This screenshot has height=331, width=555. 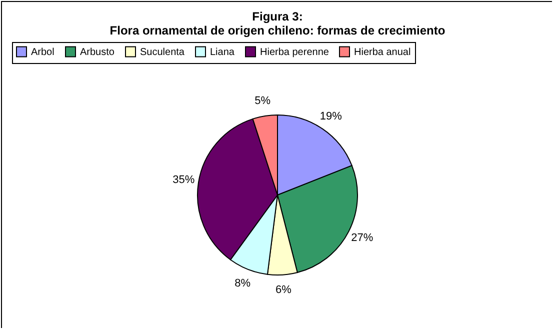 I want to click on legend-label: Arbol, so click(x=42, y=52).